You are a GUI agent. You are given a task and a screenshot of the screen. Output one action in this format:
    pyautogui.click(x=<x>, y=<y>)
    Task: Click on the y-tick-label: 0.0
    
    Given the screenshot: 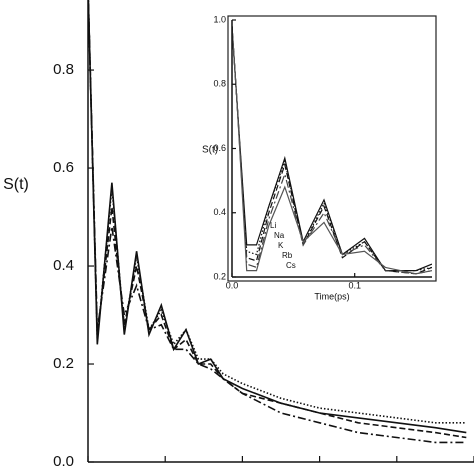 What is the action you would take?
    pyautogui.click(x=63, y=461)
    